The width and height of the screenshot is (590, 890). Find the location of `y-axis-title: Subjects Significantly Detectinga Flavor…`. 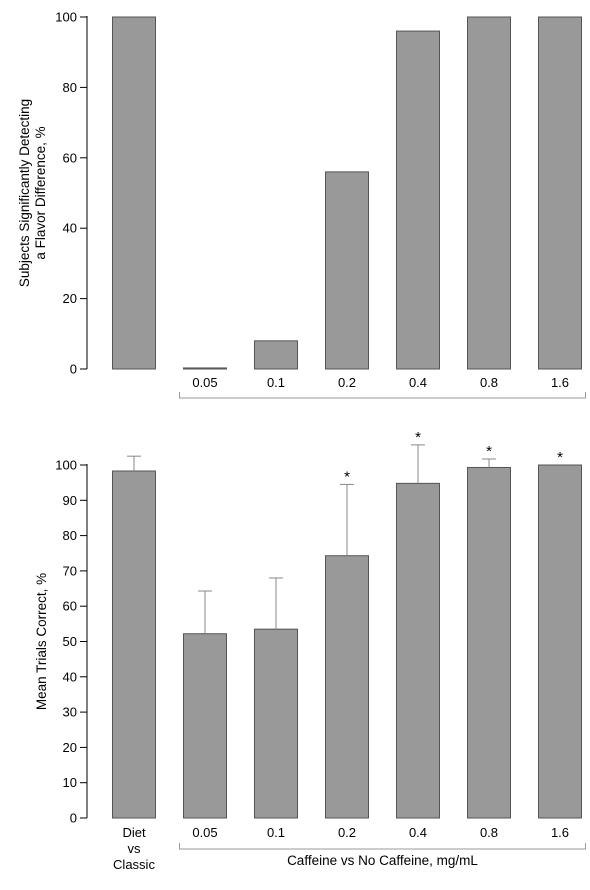

y-axis-title: Subjects Significantly Detectinga Flavor… is located at coordinates (32, 193).